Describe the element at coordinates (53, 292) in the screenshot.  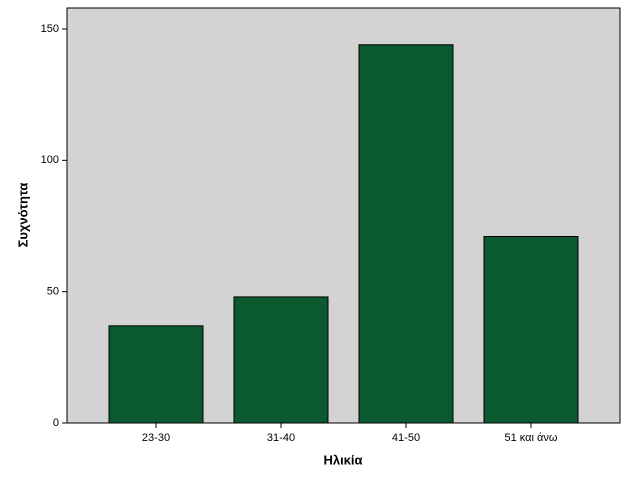
I see `y-tick-label: 50` at that location.